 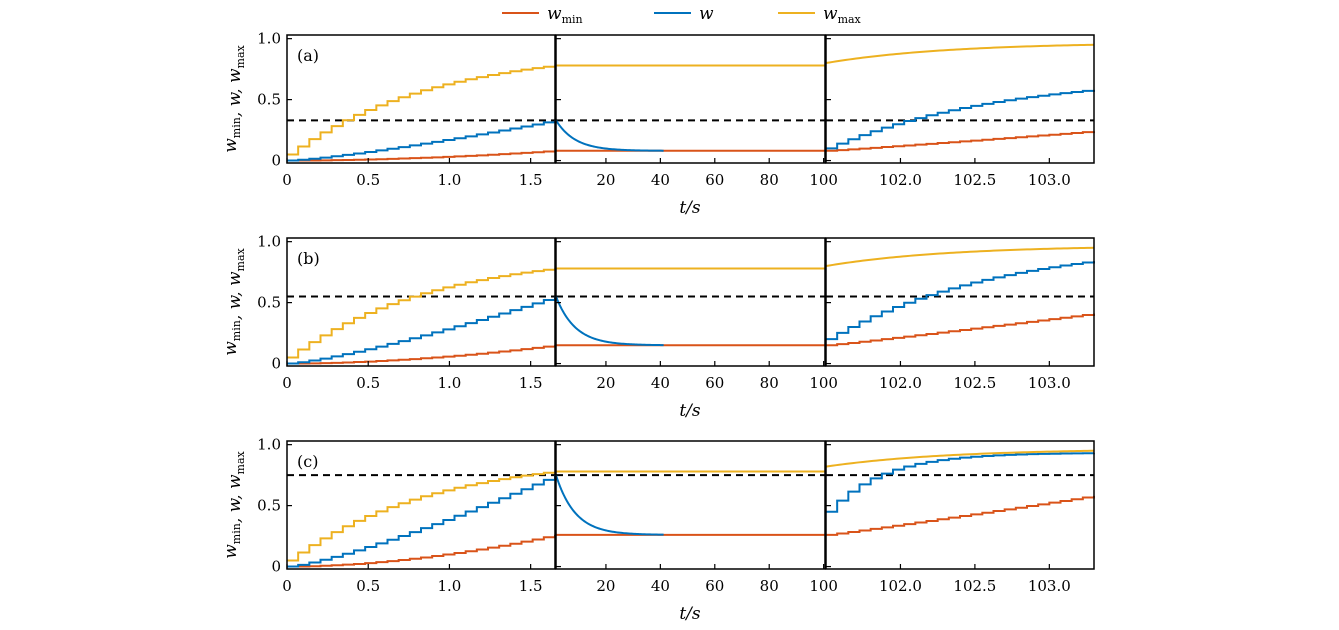 I want to click on legend-label-w_max: wmax, so click(x=842, y=15).